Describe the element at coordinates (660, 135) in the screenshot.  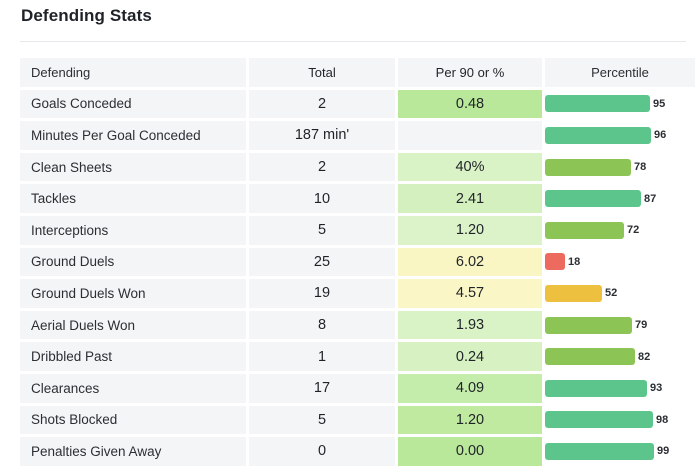
I see `percentile-value: 96` at that location.